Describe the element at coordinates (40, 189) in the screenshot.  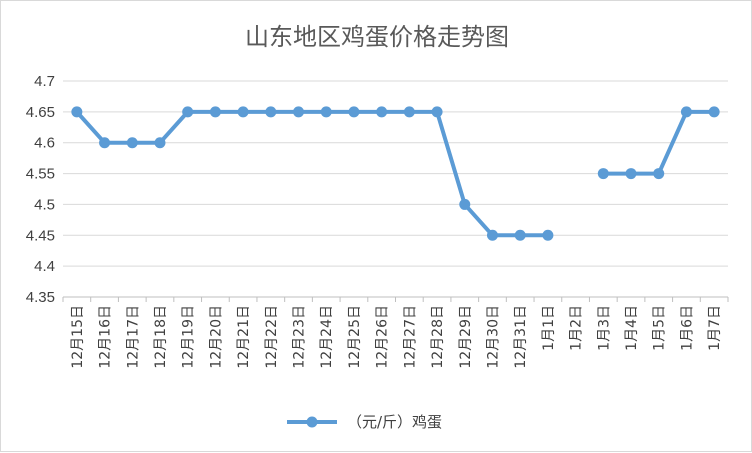
I see `y-axis-ticks: 4.35 4.4 4.45 4.5 4.55 4.6 4.65 4.7` at that location.